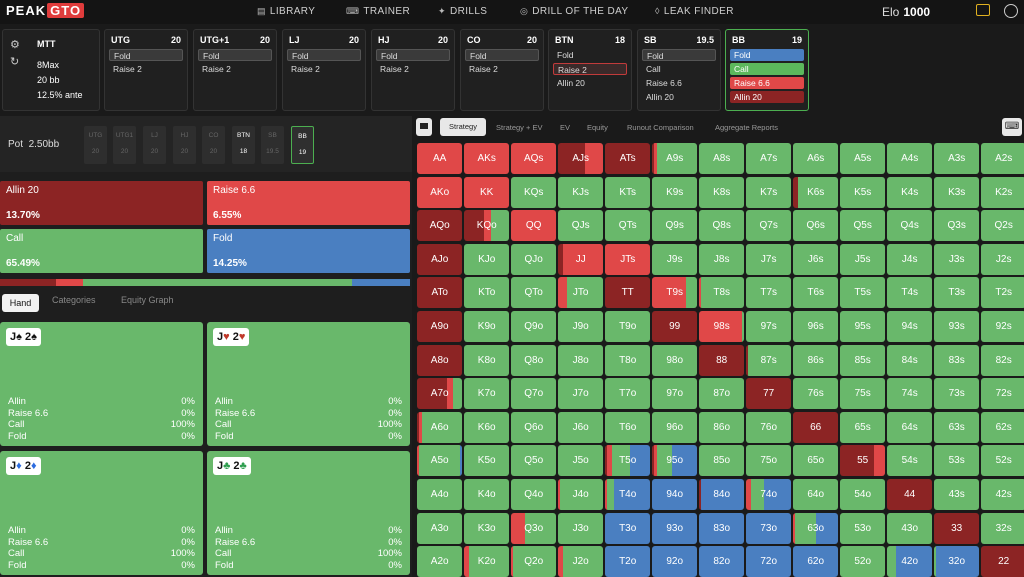 This screenshot has height=577, width=1024. What do you see at coordinates (816, 360) in the screenshot?
I see `hand-cell-86s: 86s` at bounding box center [816, 360].